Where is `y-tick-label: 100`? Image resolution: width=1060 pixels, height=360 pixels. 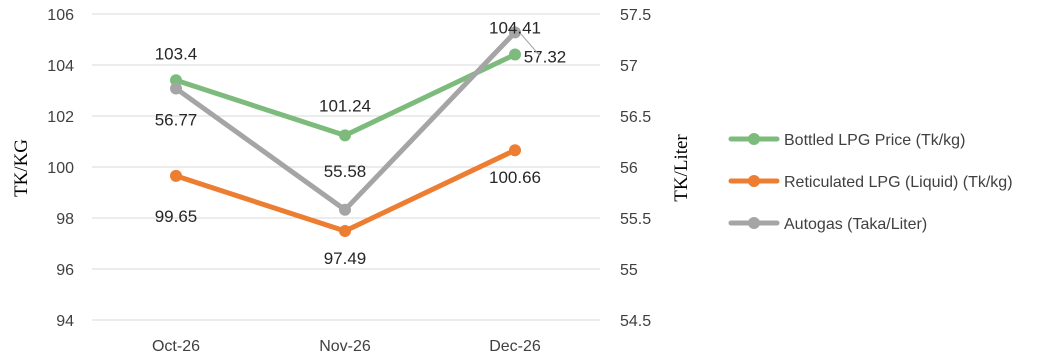 y-tick-label: 100 is located at coordinates (60, 168).